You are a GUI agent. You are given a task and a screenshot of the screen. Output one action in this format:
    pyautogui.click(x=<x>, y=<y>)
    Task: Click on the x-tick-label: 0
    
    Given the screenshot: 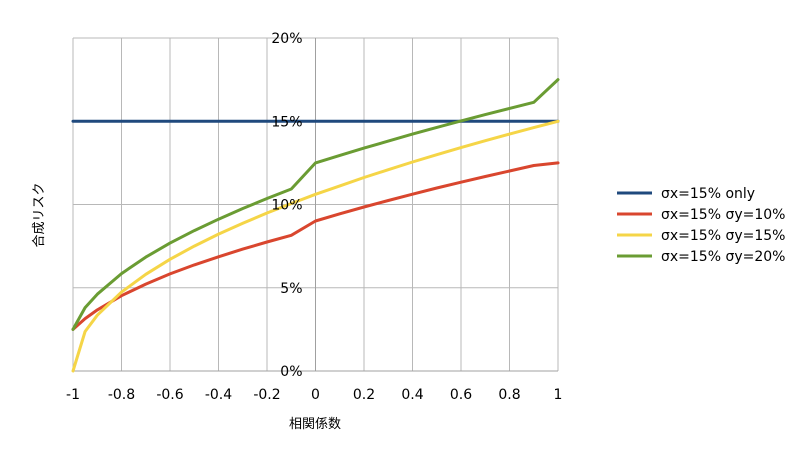 What is the action you would take?
    pyautogui.click(x=315, y=395)
    